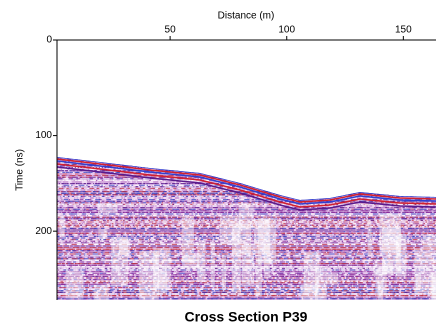 The width and height of the screenshot is (436, 329). I want to click on y-tick-label: 100, so click(43, 135).